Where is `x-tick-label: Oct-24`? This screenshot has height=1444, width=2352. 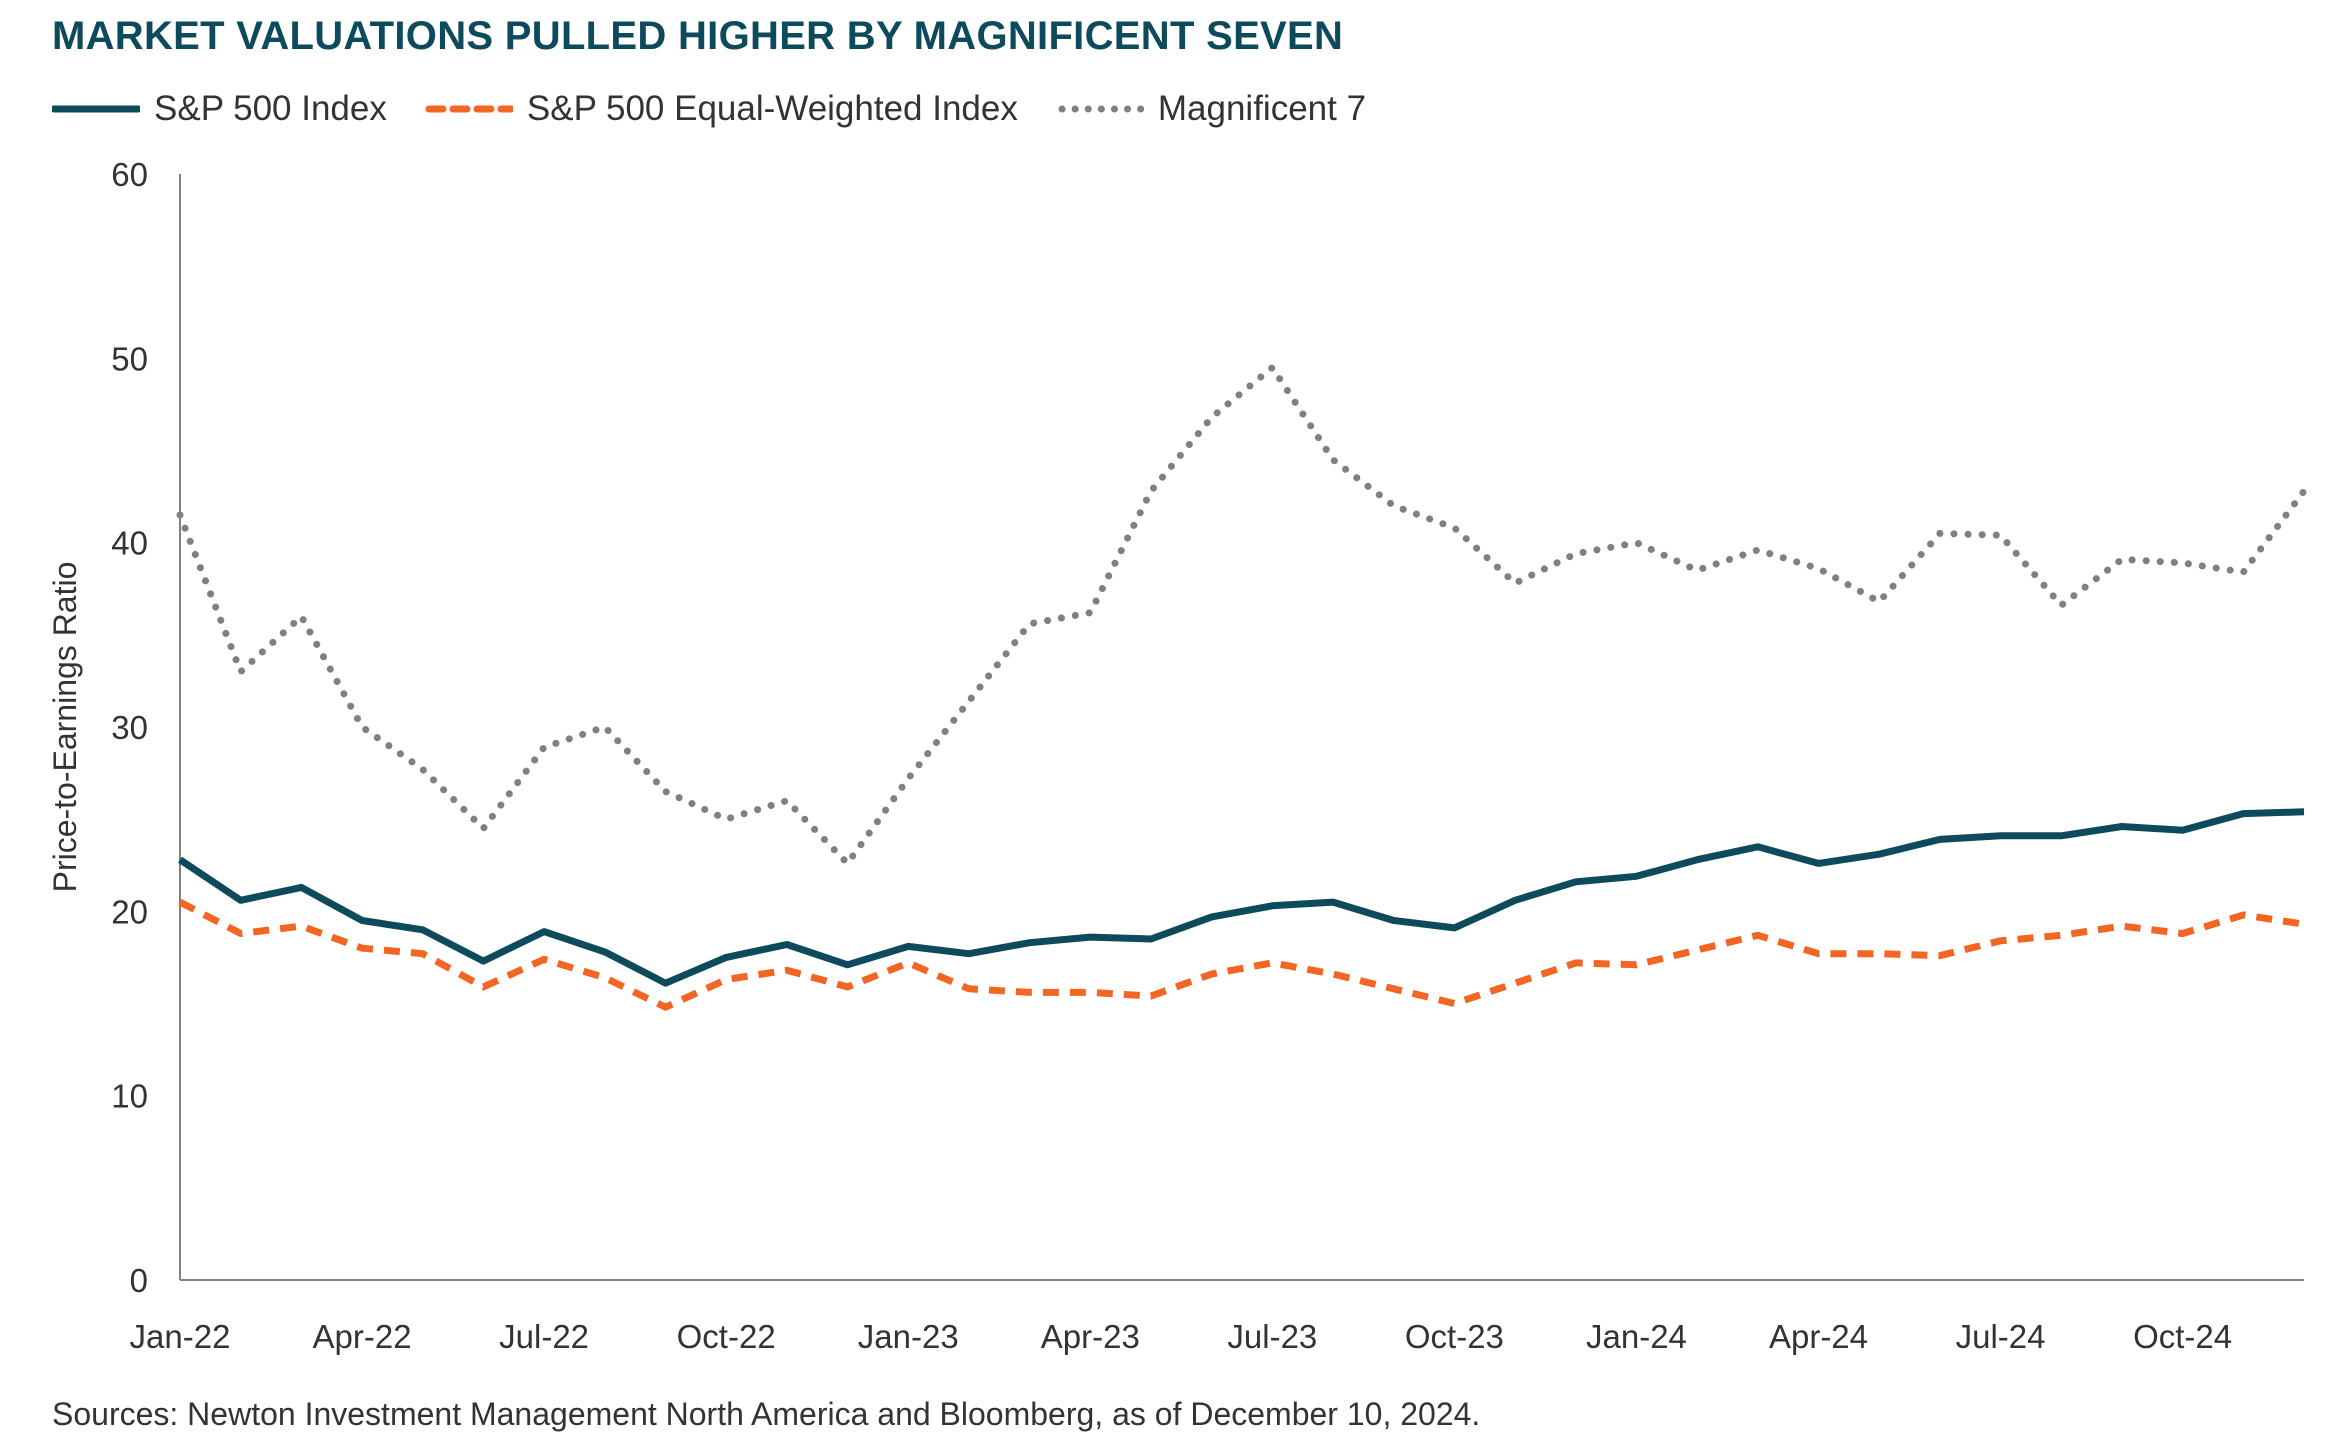 x-tick-label: Oct-24 is located at coordinates (2182, 1336).